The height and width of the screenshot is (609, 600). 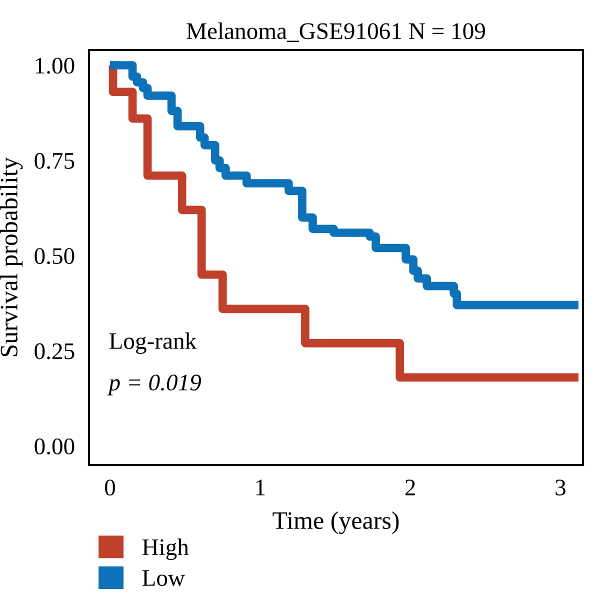 I want to click on legend-label: Low, so click(x=163, y=578).